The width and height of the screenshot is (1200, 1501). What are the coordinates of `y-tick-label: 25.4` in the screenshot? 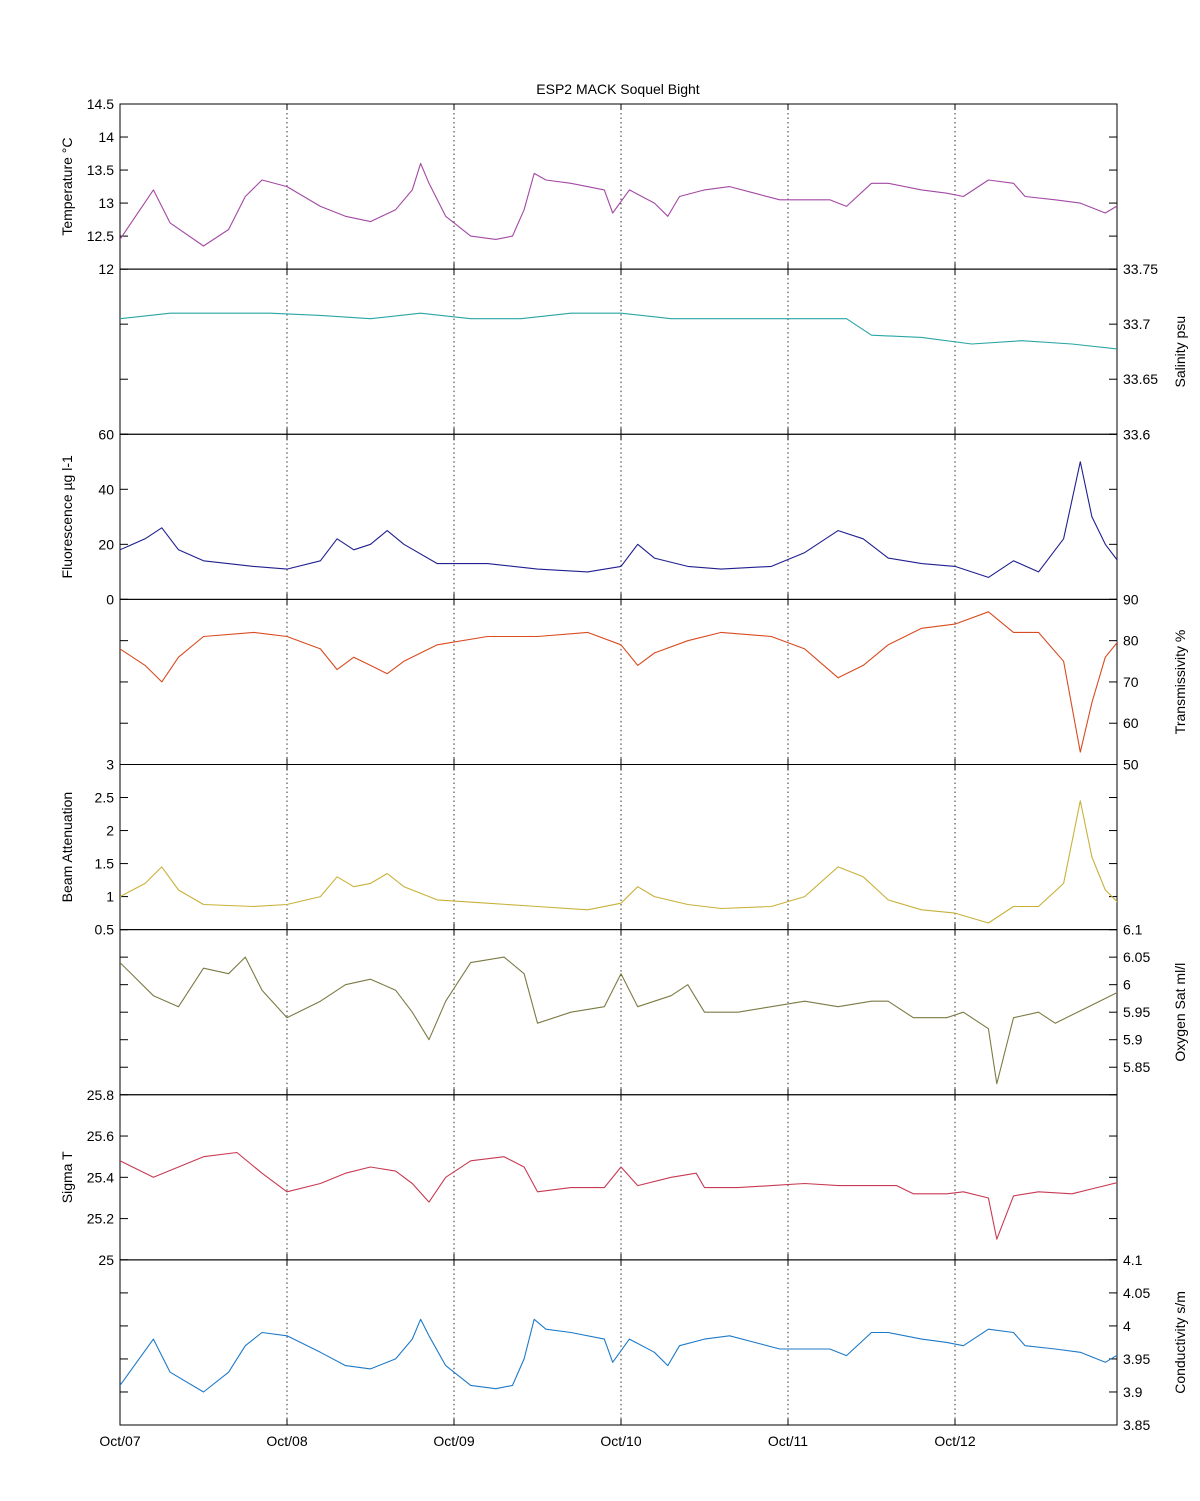 It's located at (100, 1177).